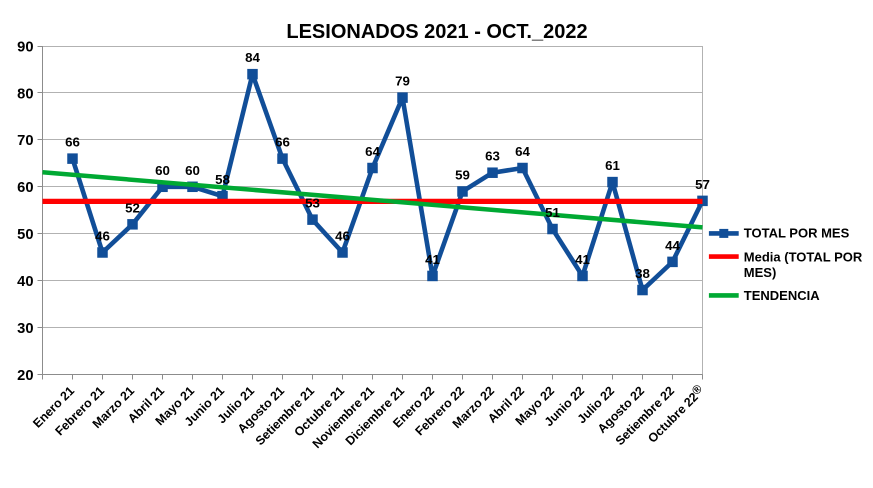 Image resolution: width=873 pixels, height=488 pixels. Describe the element at coordinates (672, 245) in the screenshot. I see `svg-text: 44` at that location.